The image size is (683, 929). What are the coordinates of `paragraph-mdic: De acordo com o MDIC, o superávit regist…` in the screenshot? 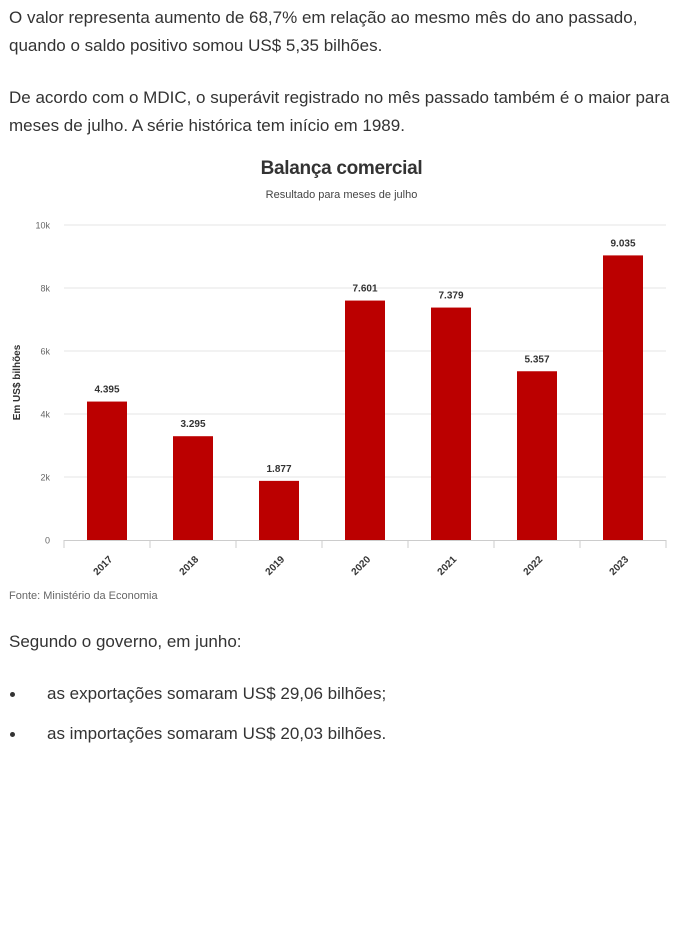 It's located at (339, 111).